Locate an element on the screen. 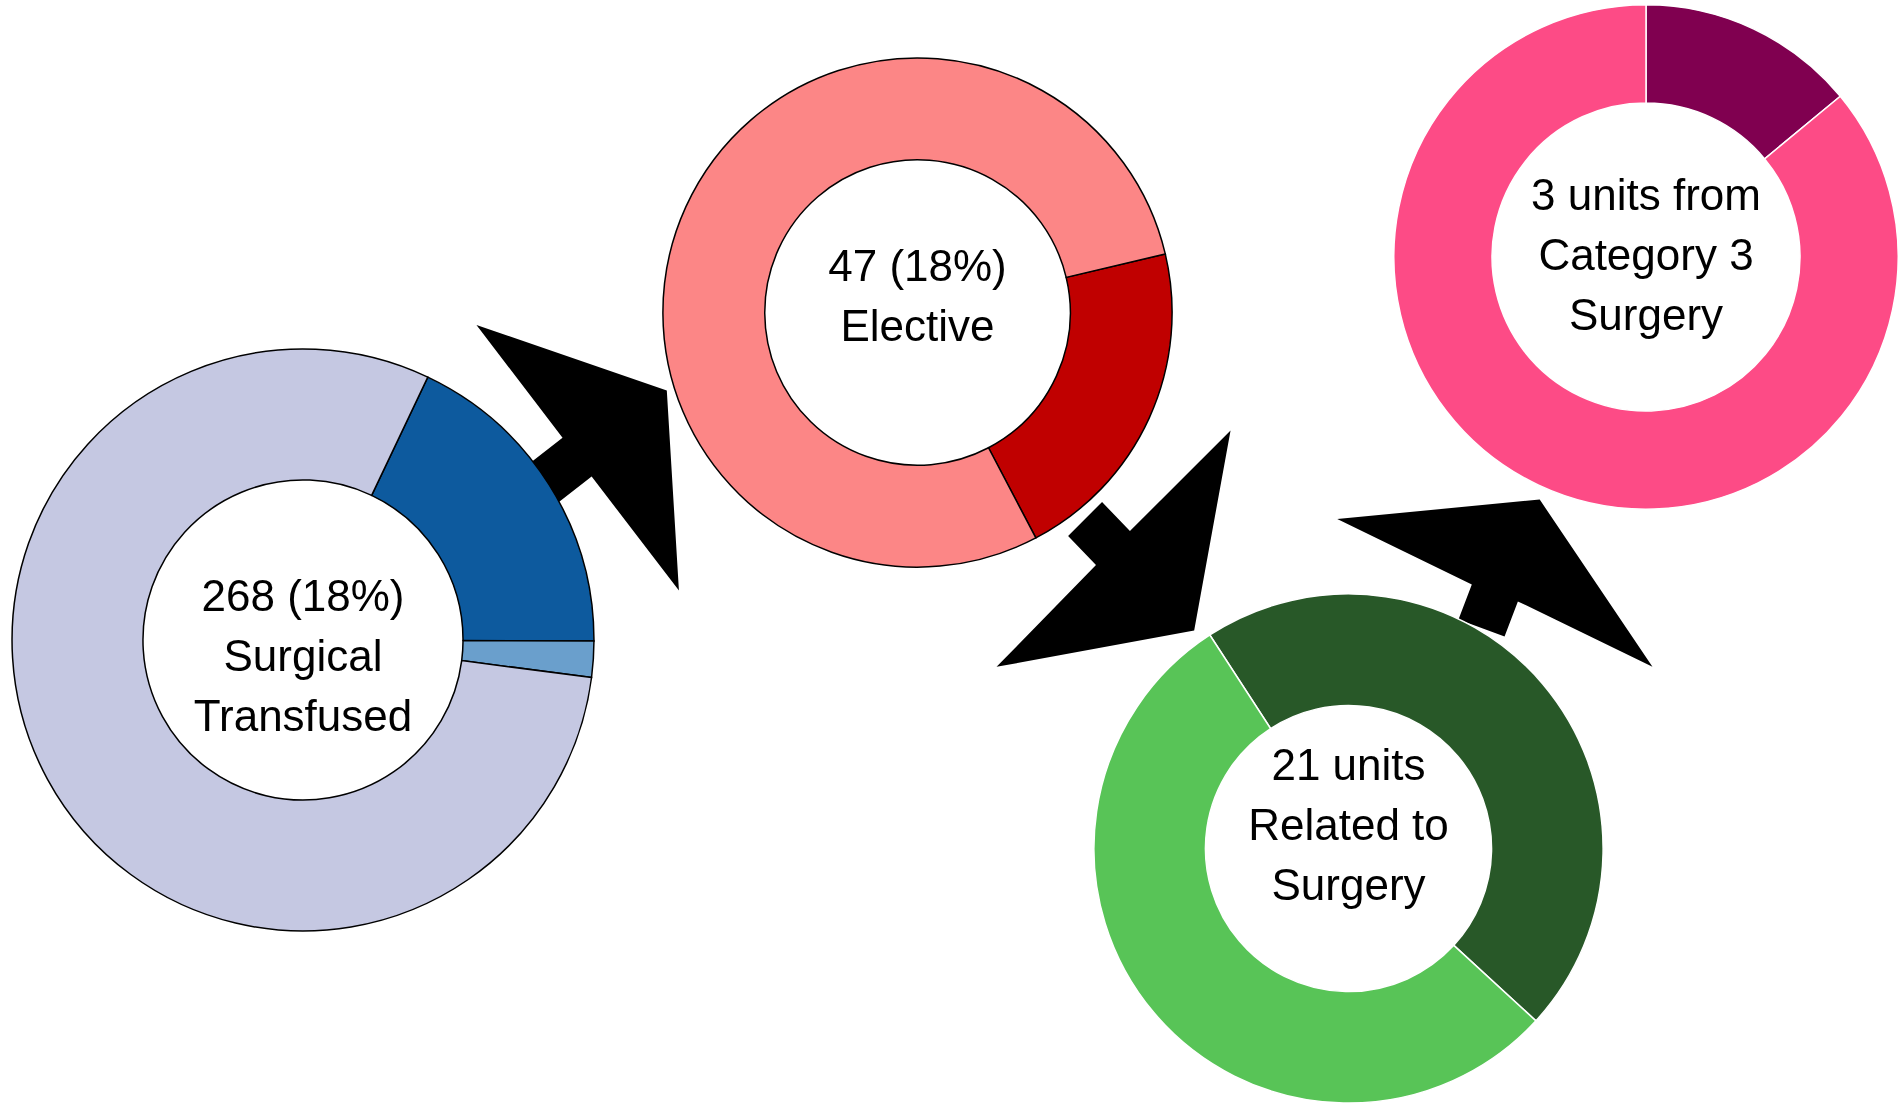 The image size is (1901, 1107). text: Elective is located at coordinates (917, 326).